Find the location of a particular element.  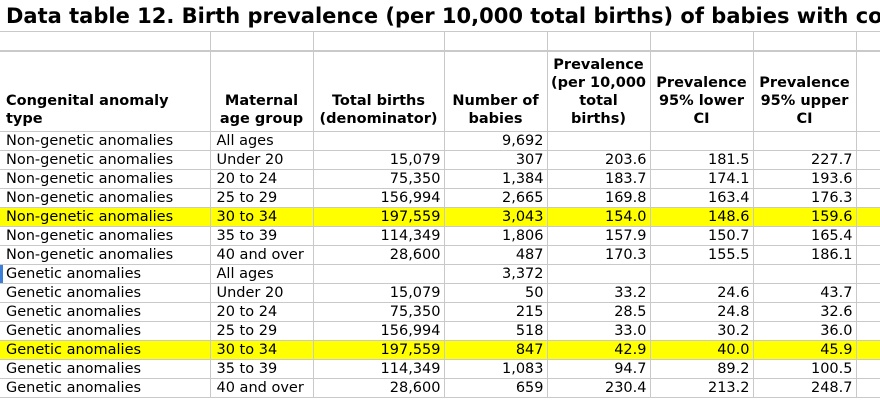

cell-age: Under 20 is located at coordinates (261, 293).